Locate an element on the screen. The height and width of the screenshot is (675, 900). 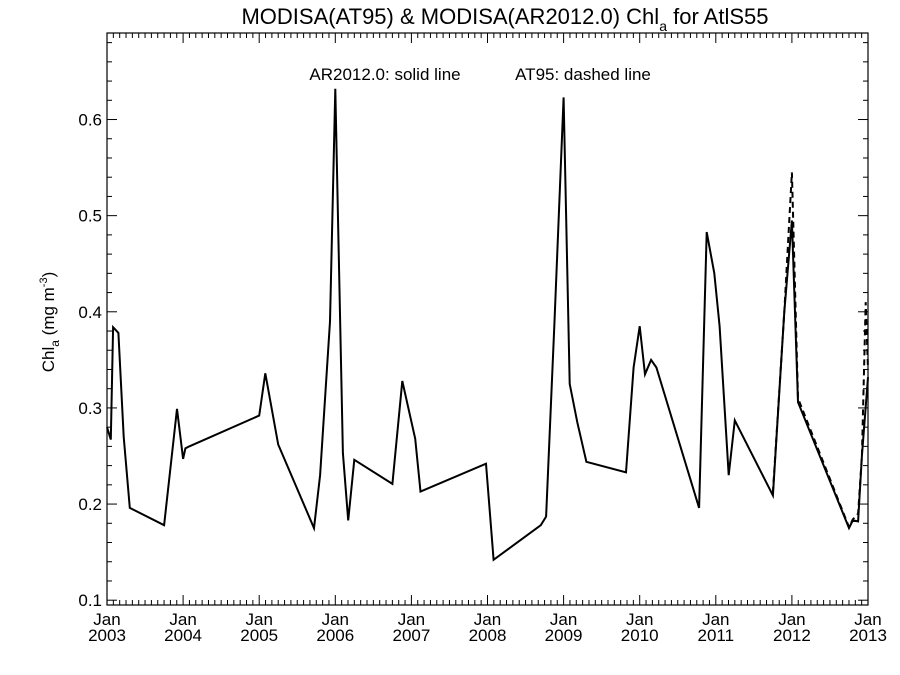
x-tick-label-year: 2003 is located at coordinates (107, 635).